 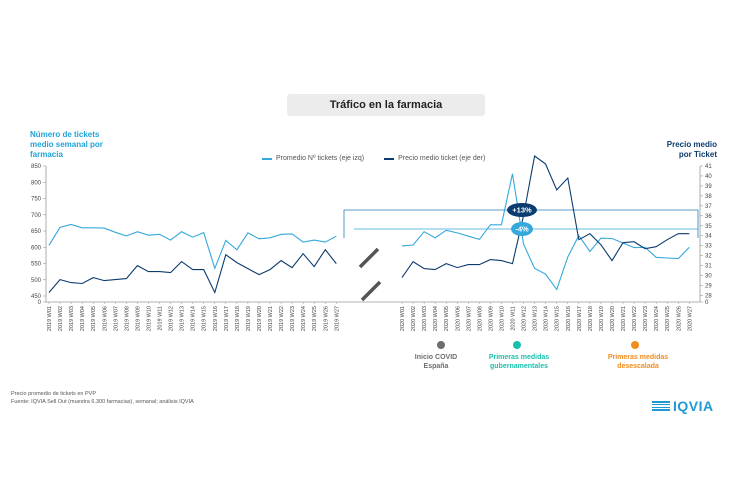 What do you see at coordinates (425, 318) in the screenshot?
I see `x-tick-label: 2020 W03` at bounding box center [425, 318].